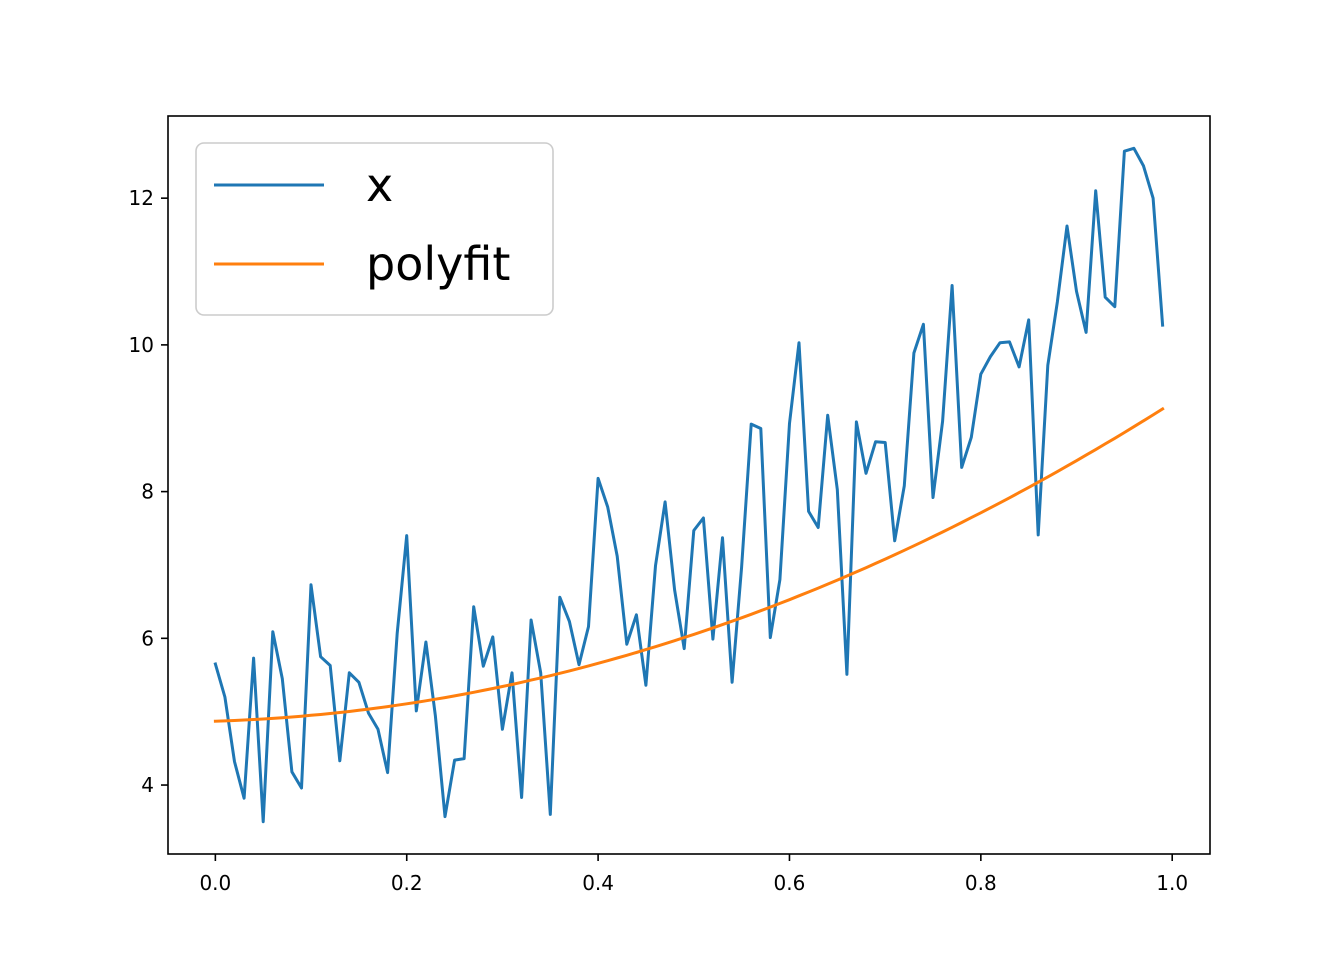 This screenshot has width=1344, height=960. What do you see at coordinates (407, 883) in the screenshot?
I see `x-tick-label: 0.2` at bounding box center [407, 883].